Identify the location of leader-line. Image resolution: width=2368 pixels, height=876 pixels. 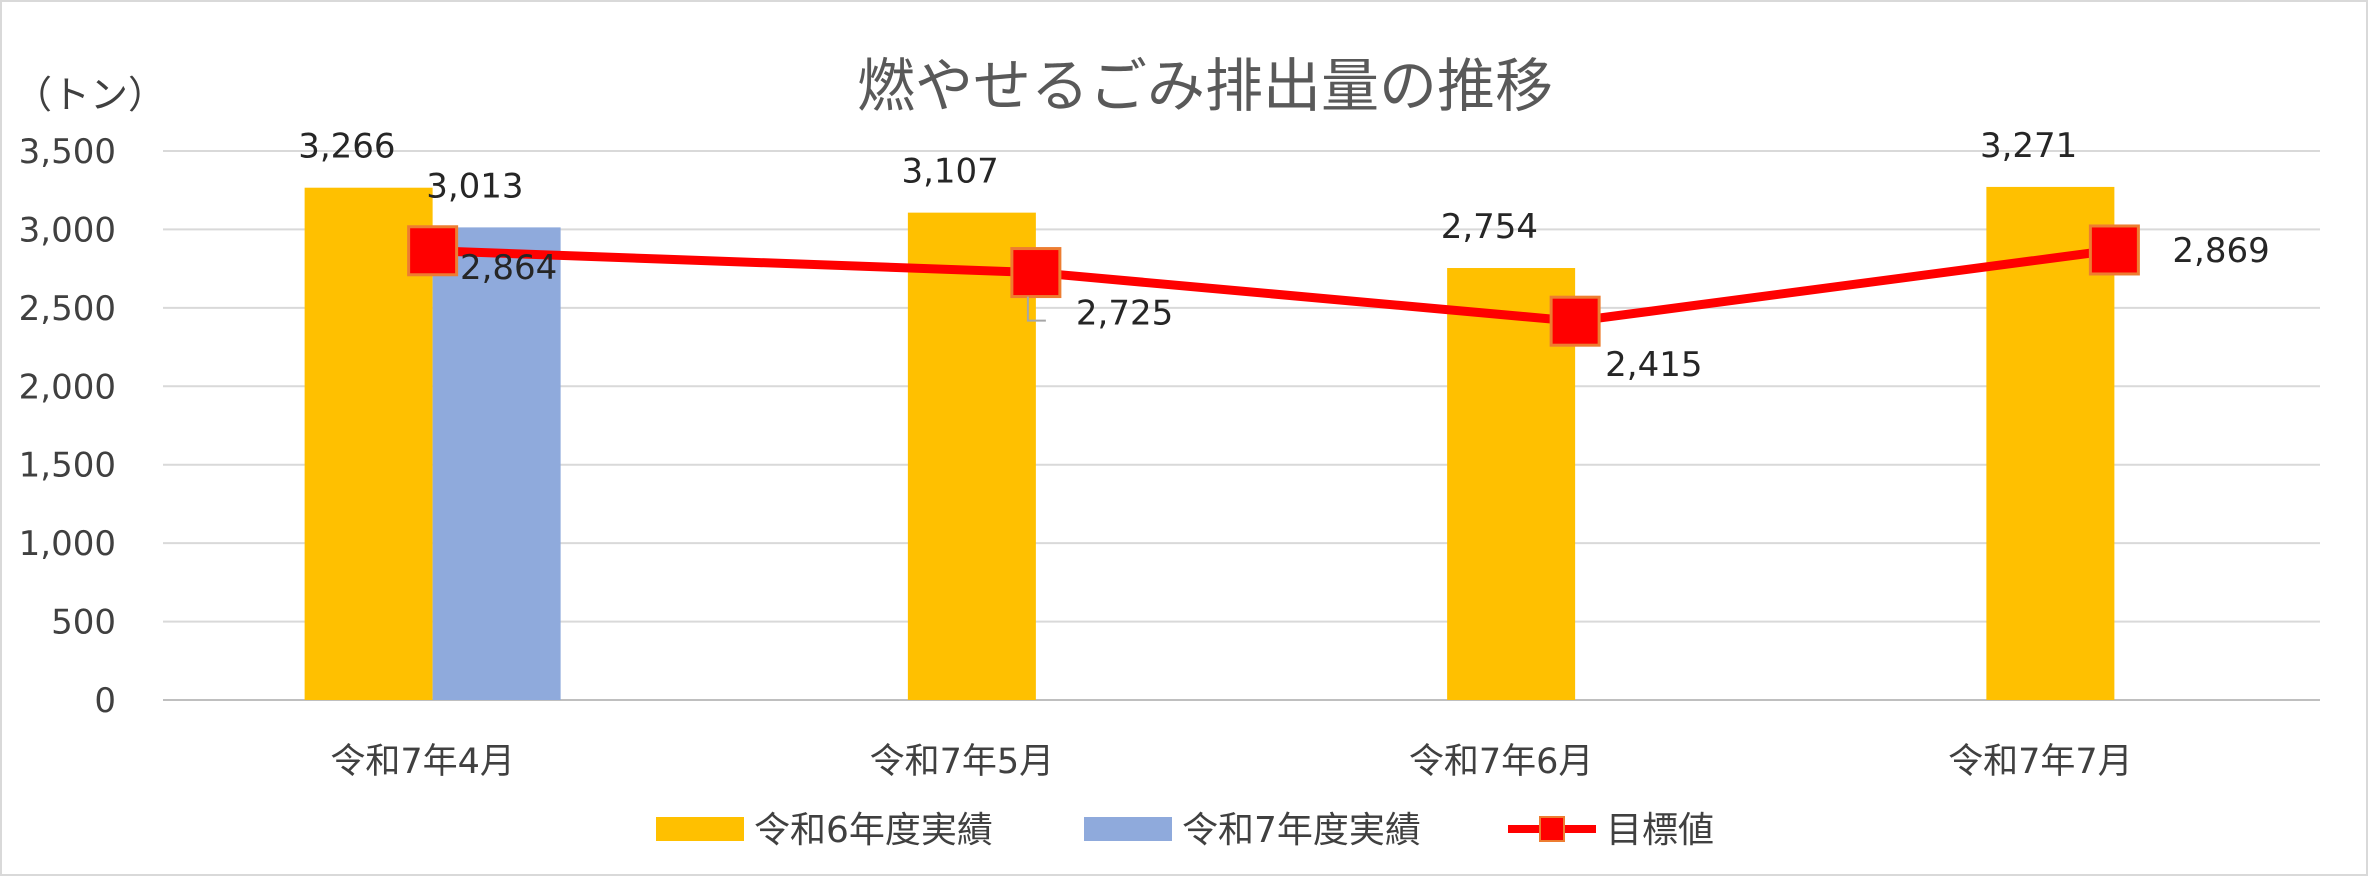
(1036, 309).